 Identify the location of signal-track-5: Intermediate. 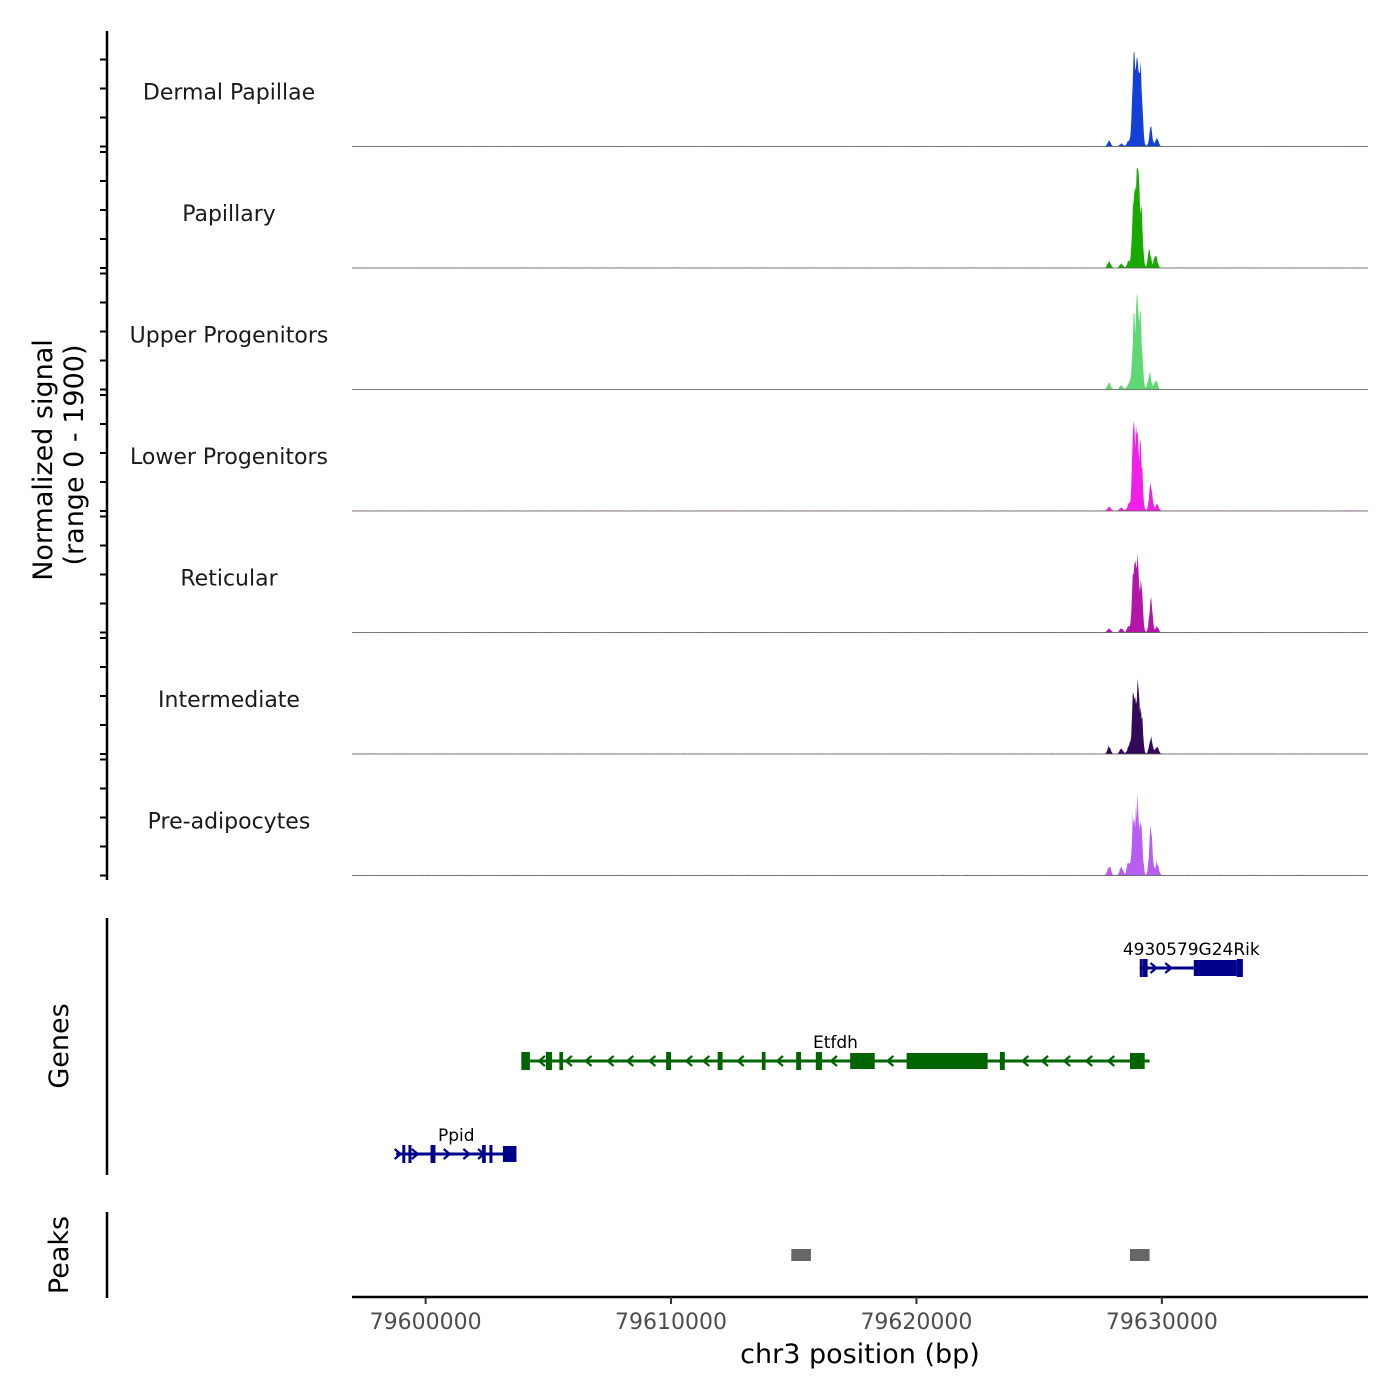
(763, 716).